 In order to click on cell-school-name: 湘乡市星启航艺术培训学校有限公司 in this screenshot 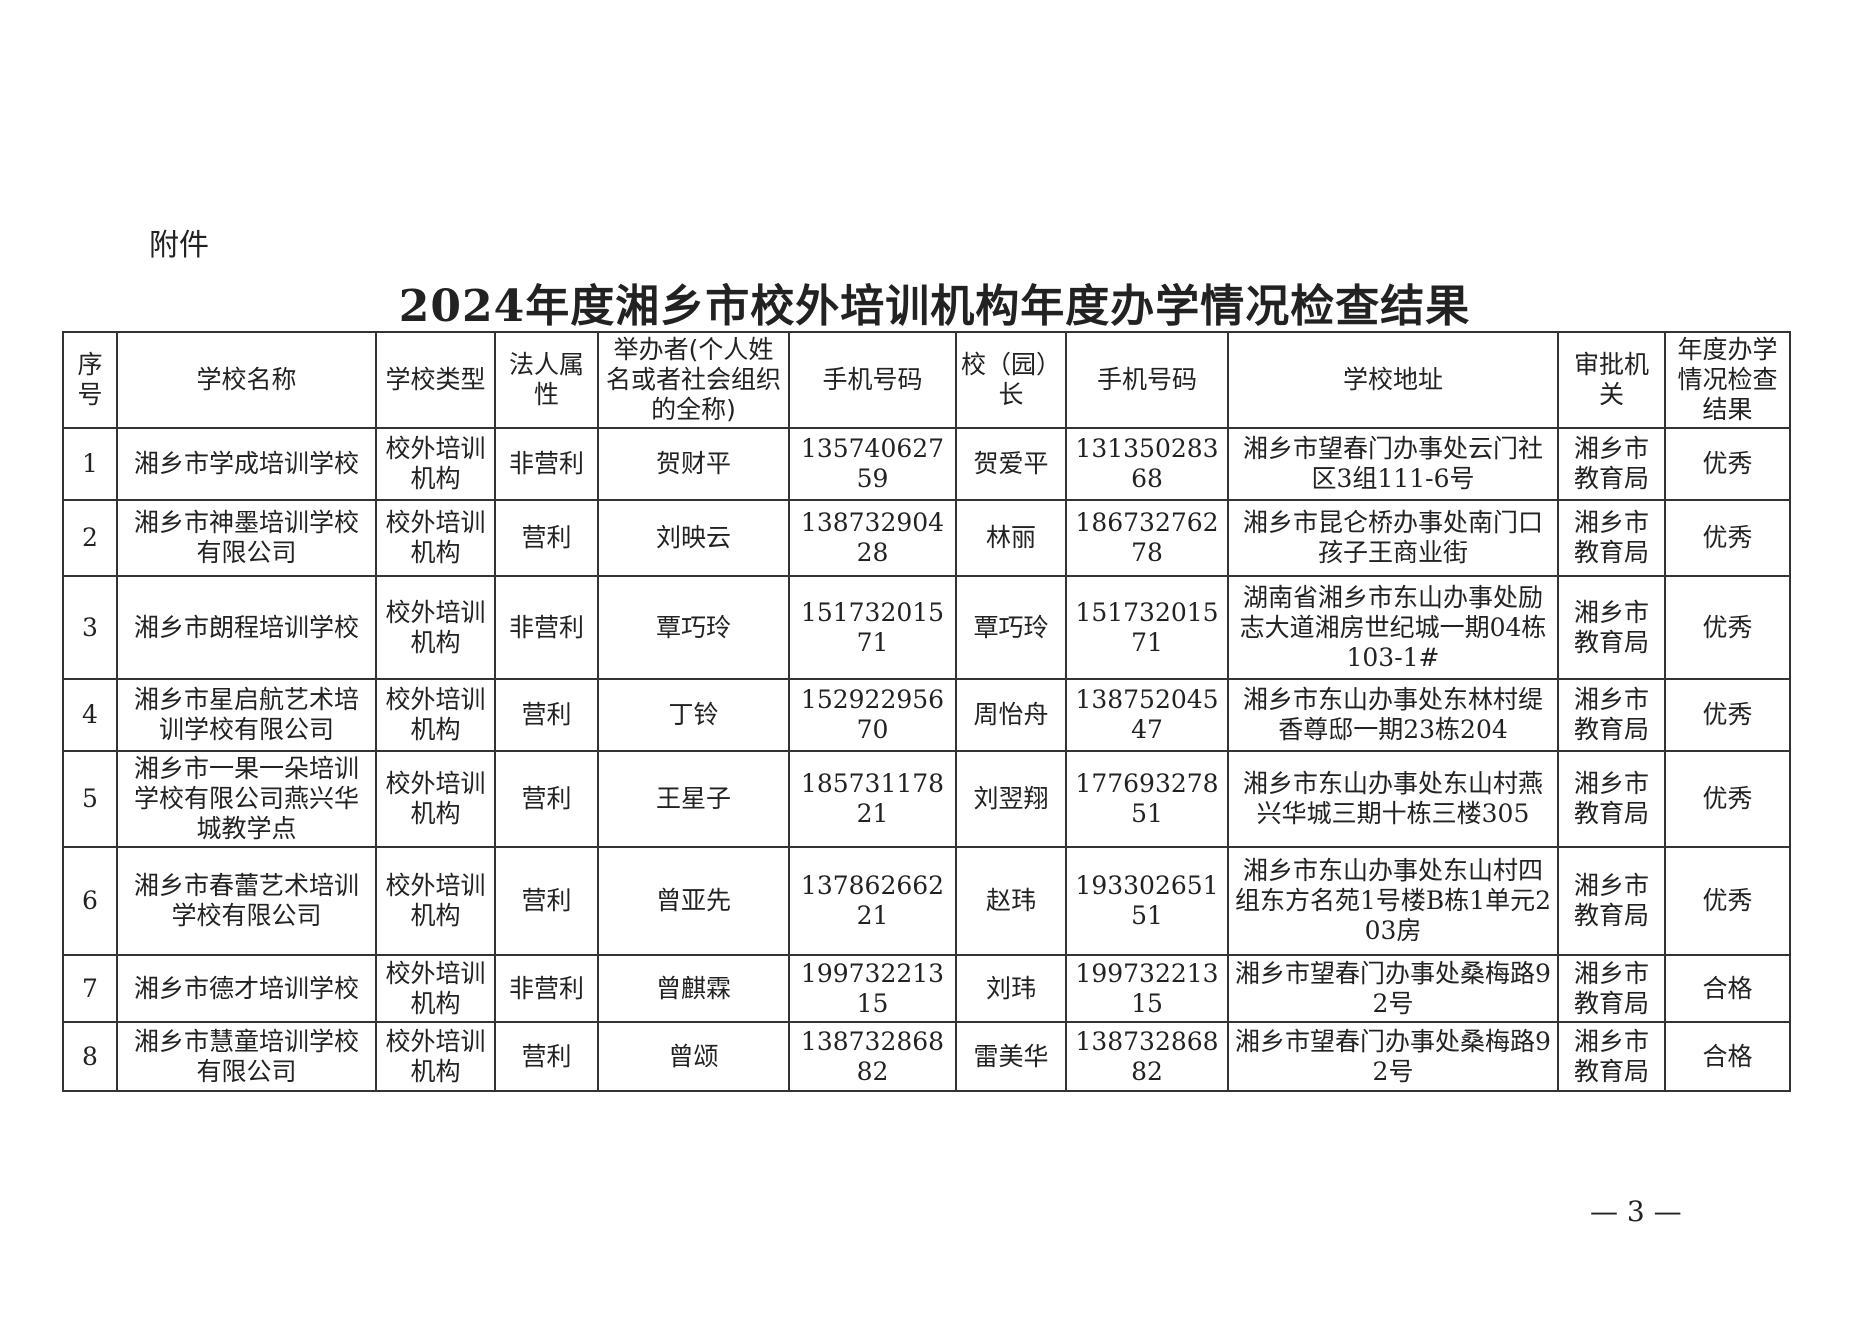, I will do `click(246, 715)`.